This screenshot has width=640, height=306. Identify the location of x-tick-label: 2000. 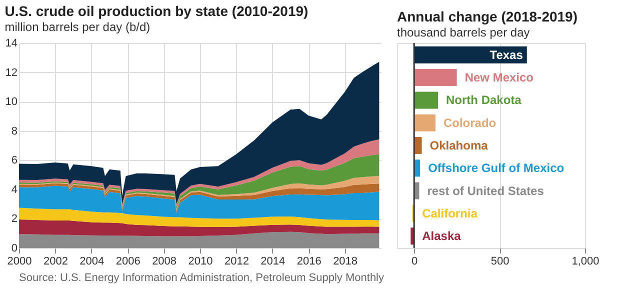
(19, 262).